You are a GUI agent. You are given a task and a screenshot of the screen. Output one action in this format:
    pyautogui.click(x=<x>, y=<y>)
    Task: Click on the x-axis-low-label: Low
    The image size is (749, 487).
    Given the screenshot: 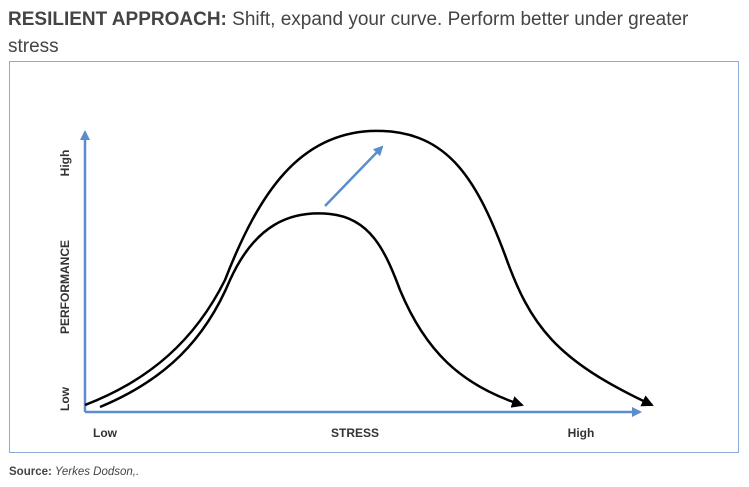 What is the action you would take?
    pyautogui.click(x=105, y=433)
    